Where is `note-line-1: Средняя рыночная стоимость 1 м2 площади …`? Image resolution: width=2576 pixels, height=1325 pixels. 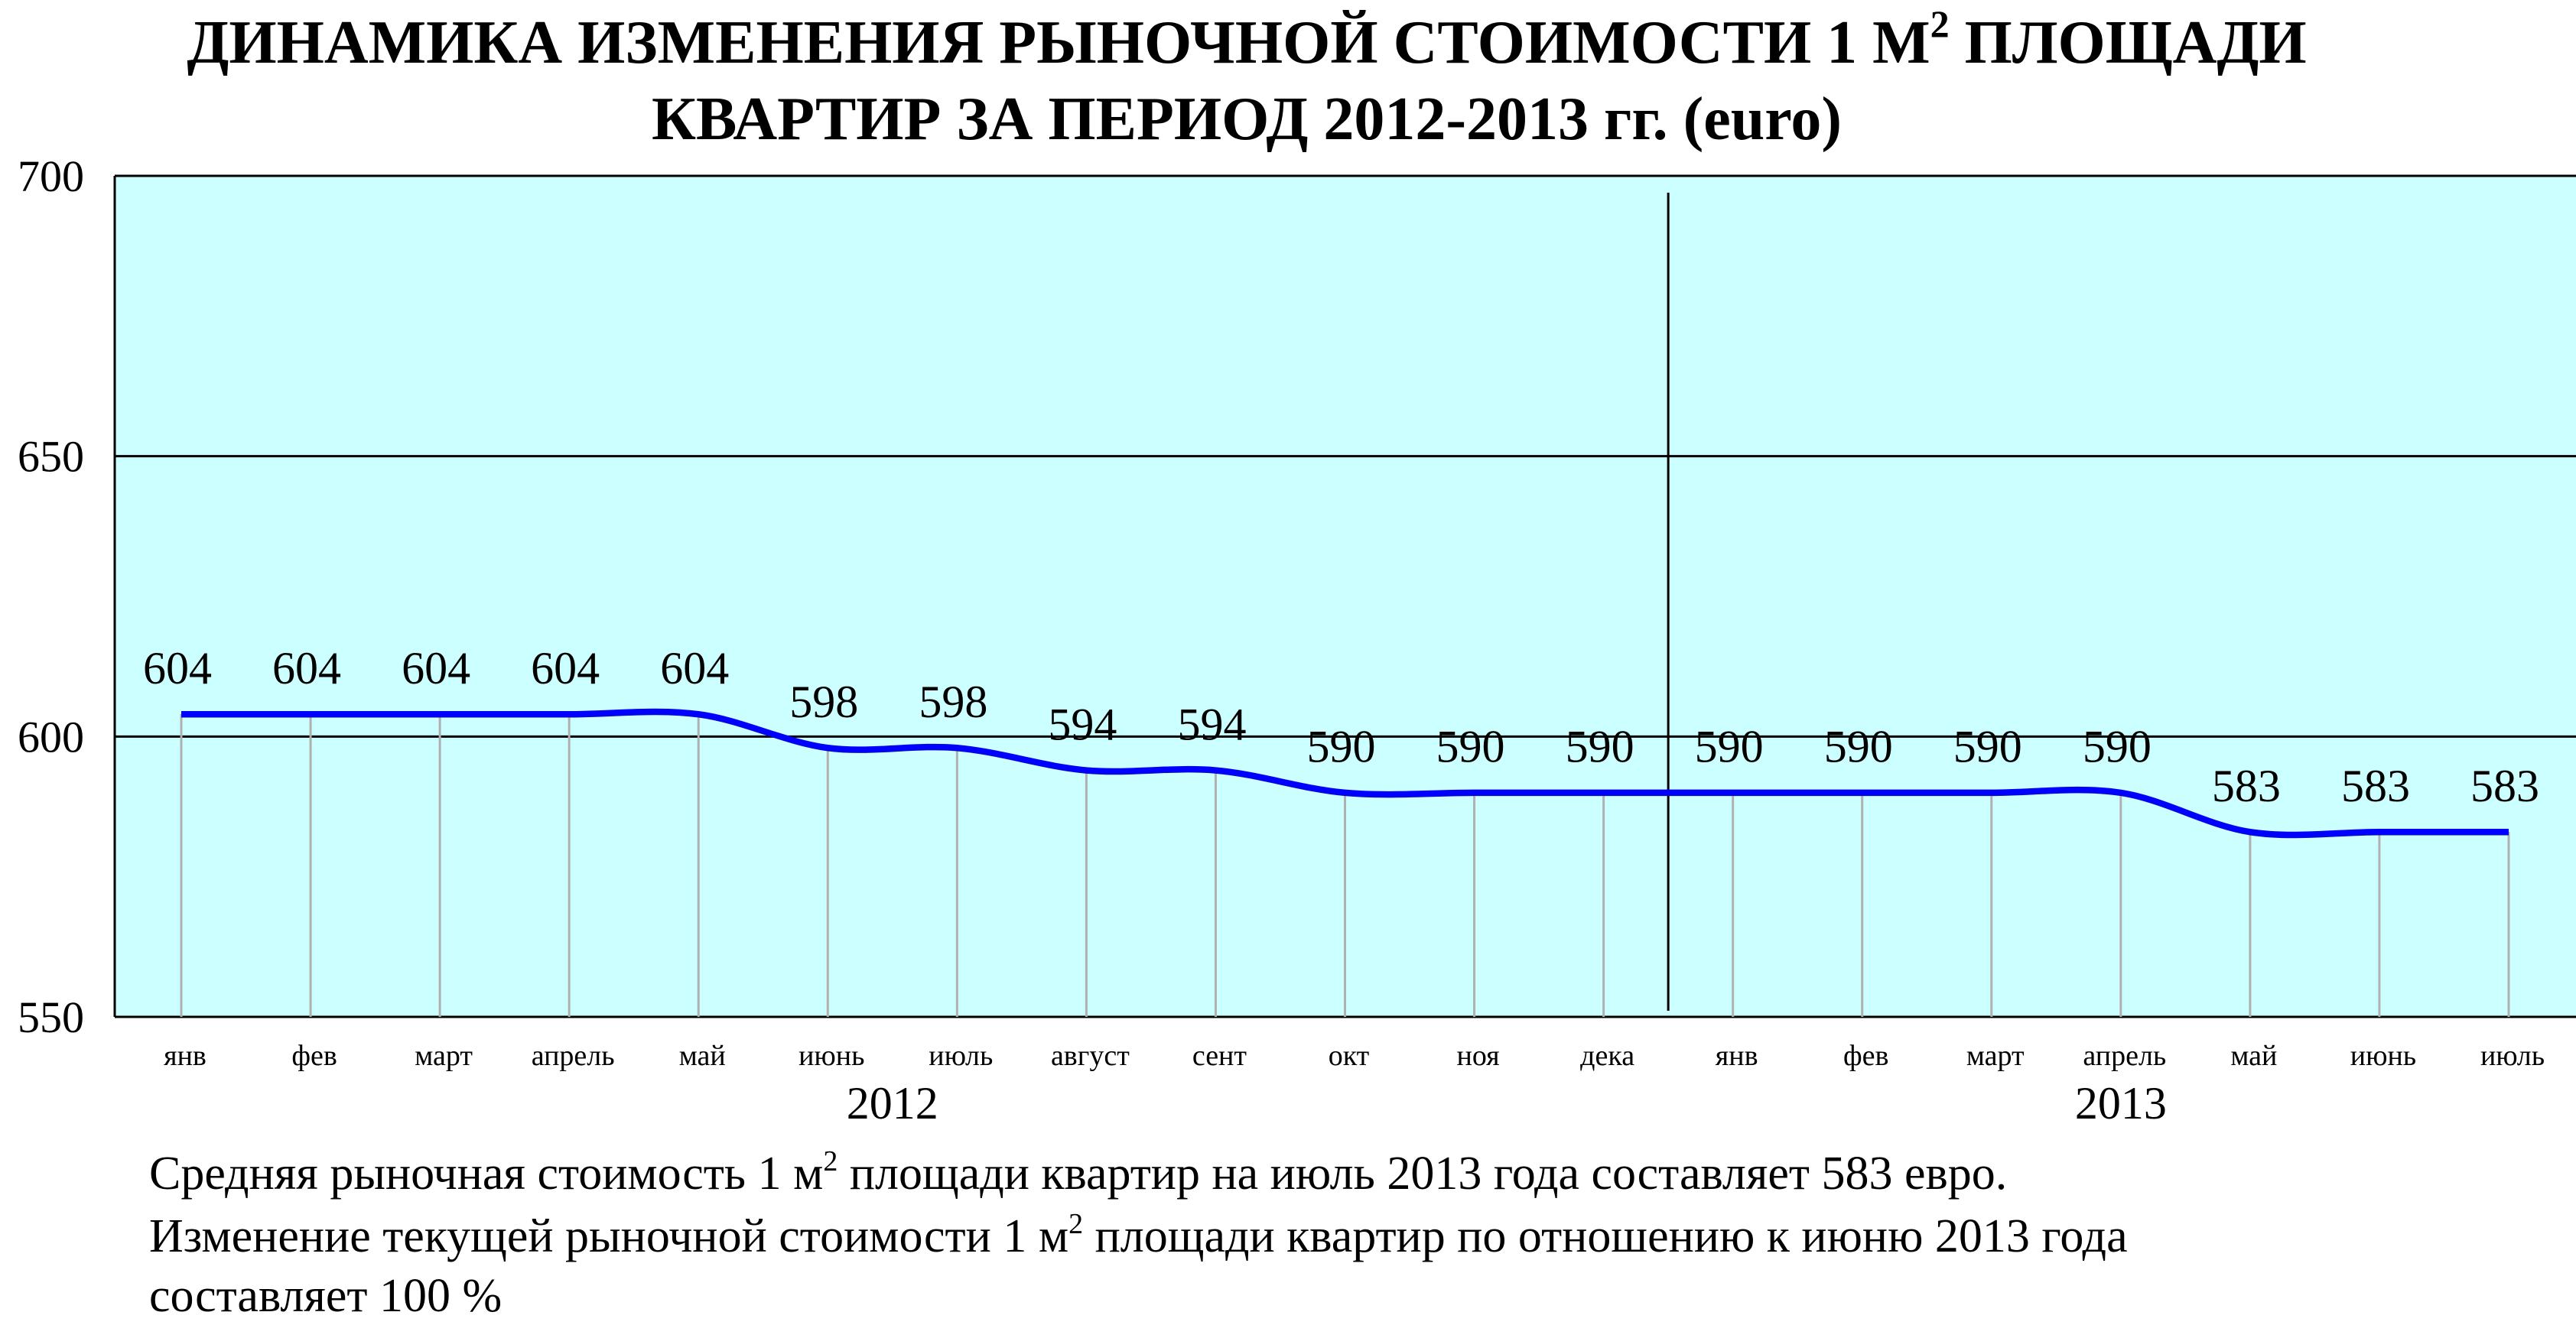
note-line-1: Средняя рыночная стоимость 1 м2 площади … is located at coordinates (1078, 1172).